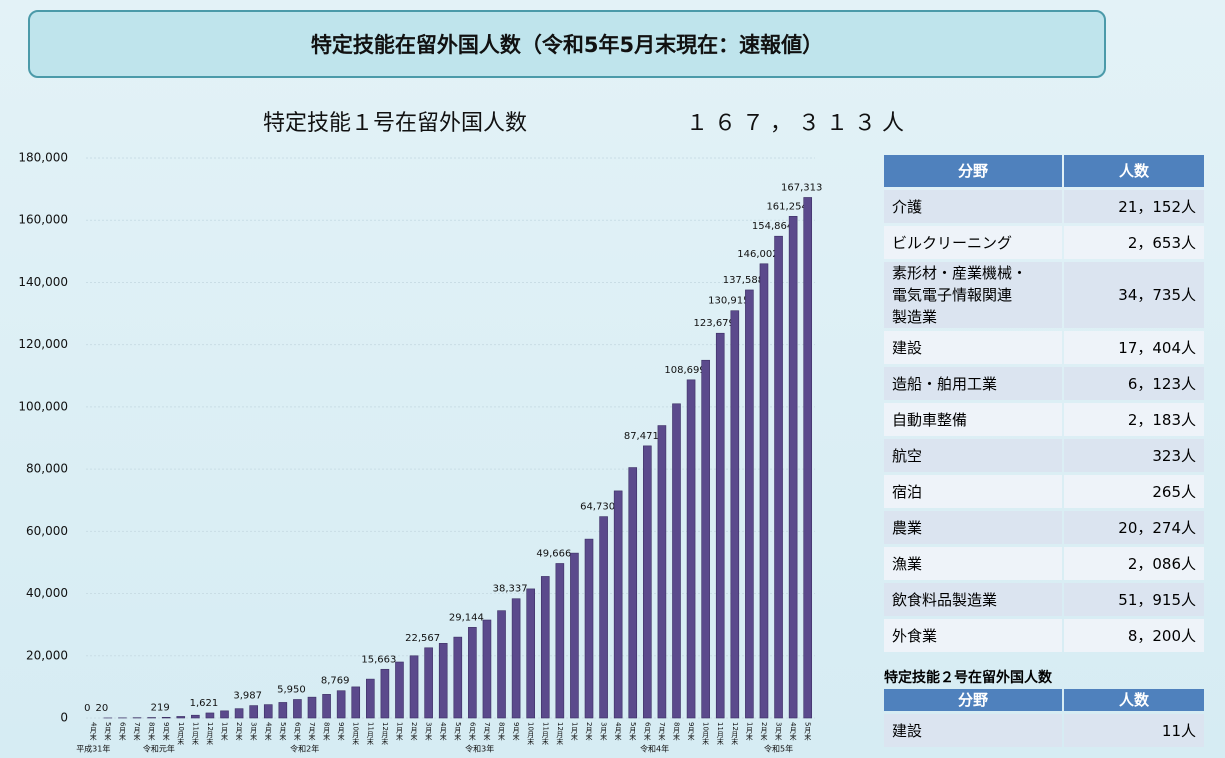  I want to click on table-cell: 323人, so click(1134, 455).